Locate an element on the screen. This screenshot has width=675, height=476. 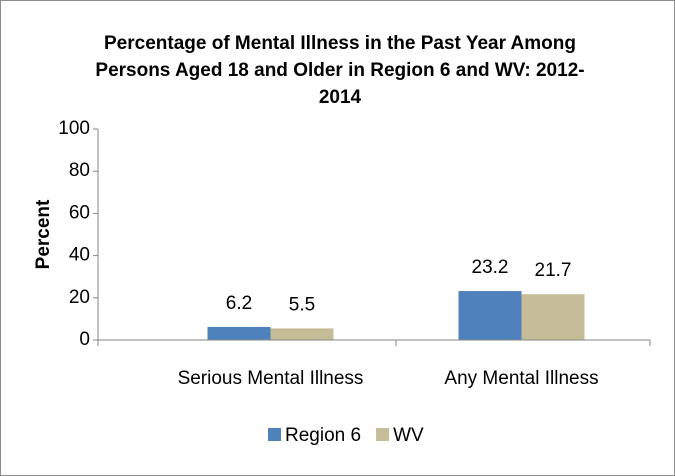
legend-label: WV is located at coordinates (408, 435).